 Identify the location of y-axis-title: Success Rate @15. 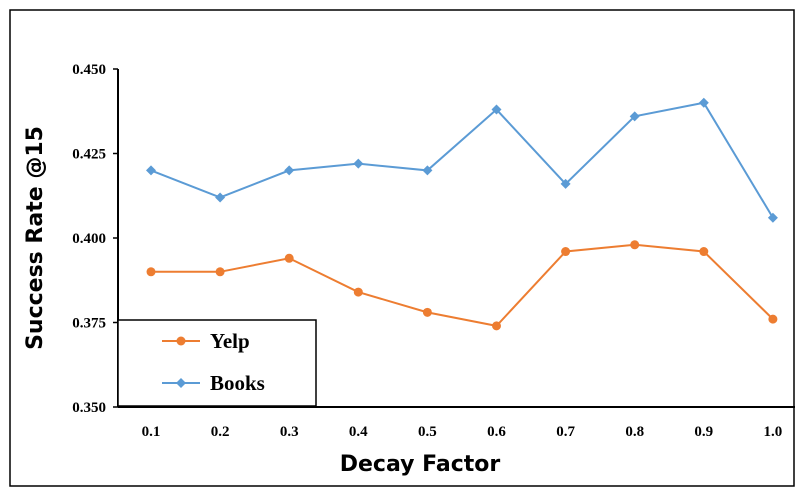
(35, 238).